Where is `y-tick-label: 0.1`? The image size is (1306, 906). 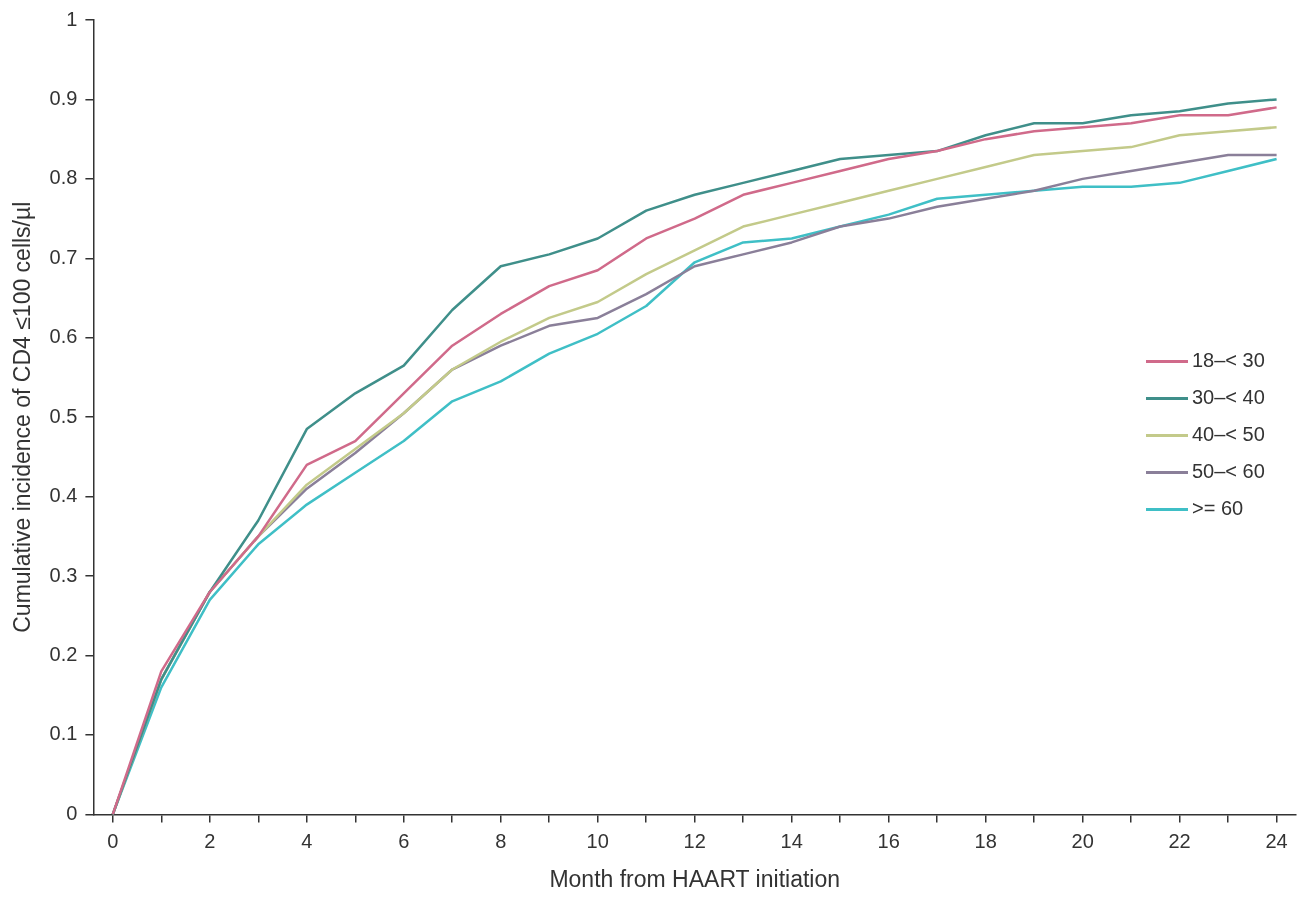 y-tick-label: 0.1 is located at coordinates (63, 733).